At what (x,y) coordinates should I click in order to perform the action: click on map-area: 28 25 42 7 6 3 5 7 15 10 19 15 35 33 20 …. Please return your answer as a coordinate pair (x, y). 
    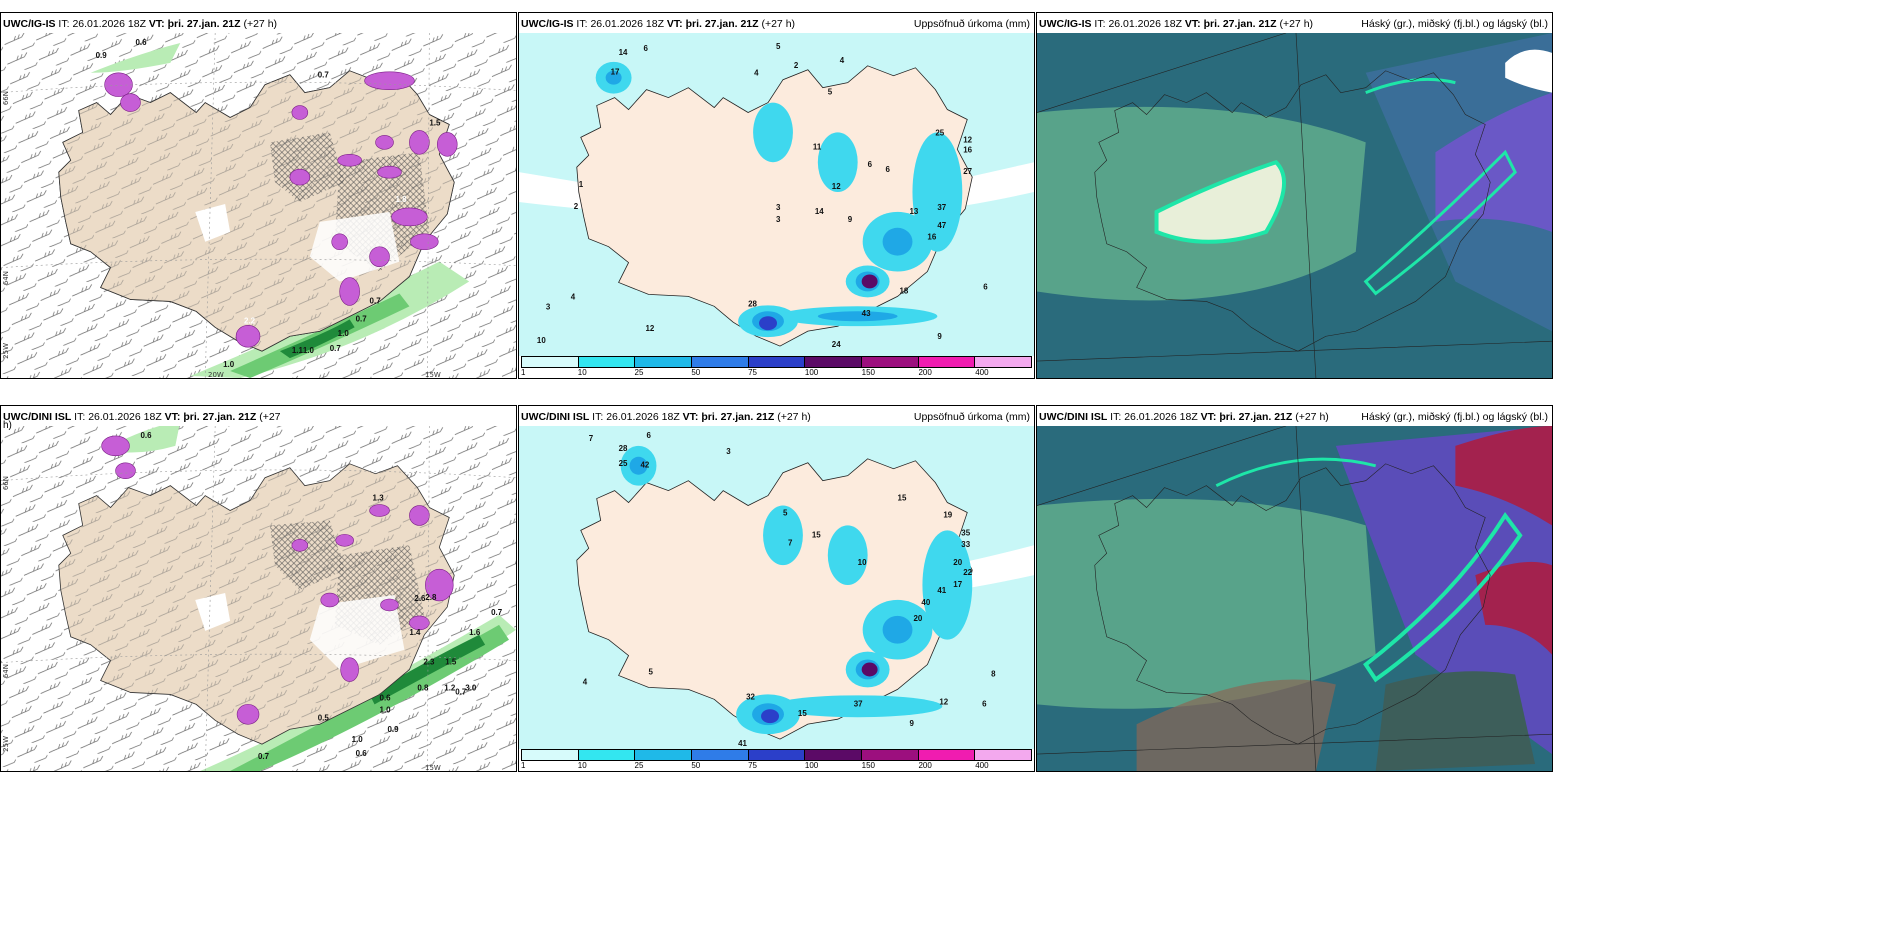
    Looking at the image, I should click on (776, 587).